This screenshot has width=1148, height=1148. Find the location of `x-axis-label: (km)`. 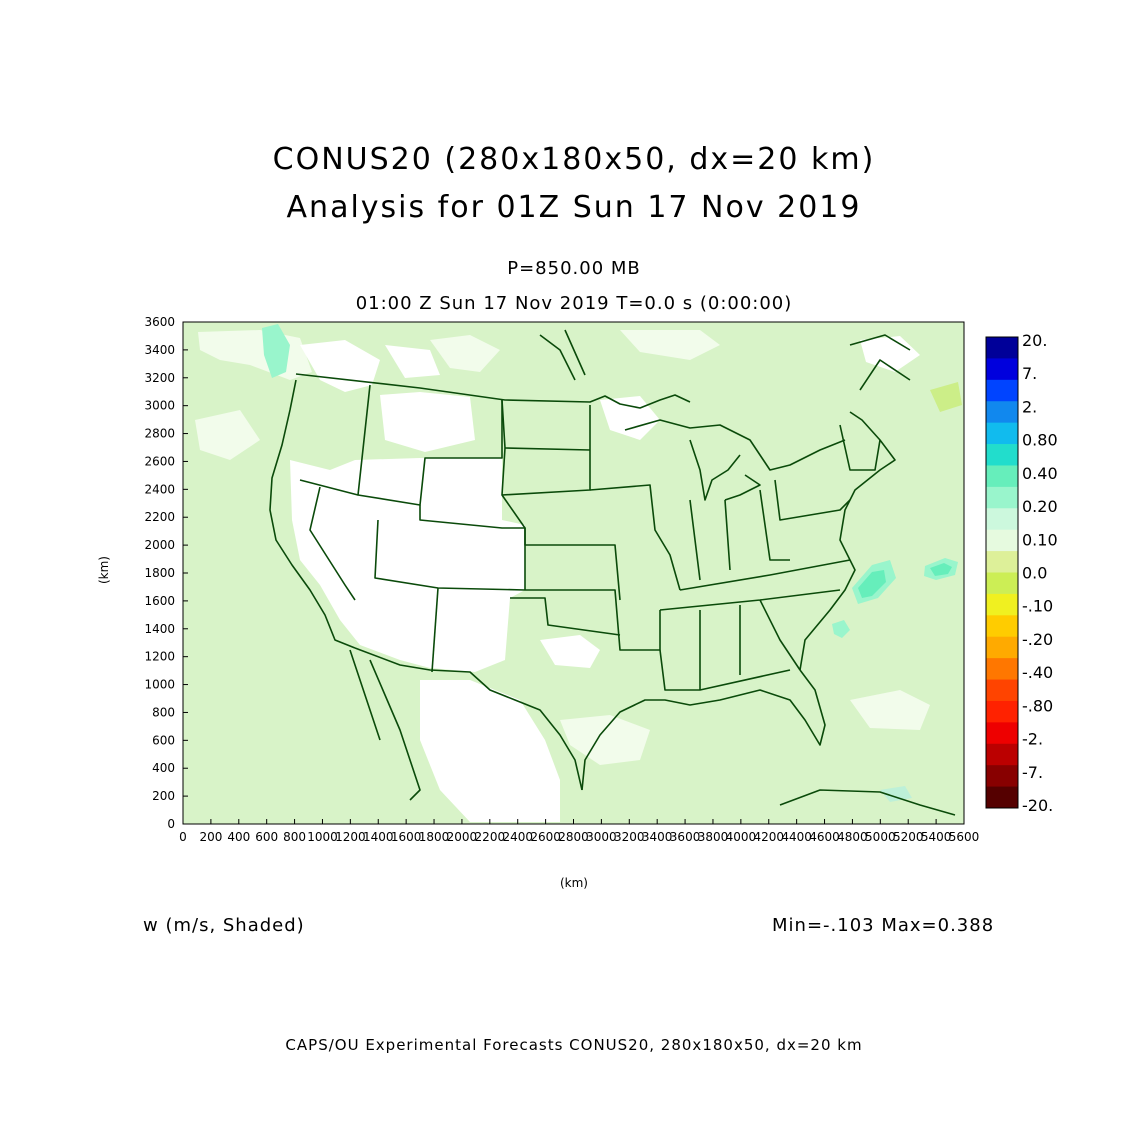

x-axis-label: (km) is located at coordinates (573, 883).